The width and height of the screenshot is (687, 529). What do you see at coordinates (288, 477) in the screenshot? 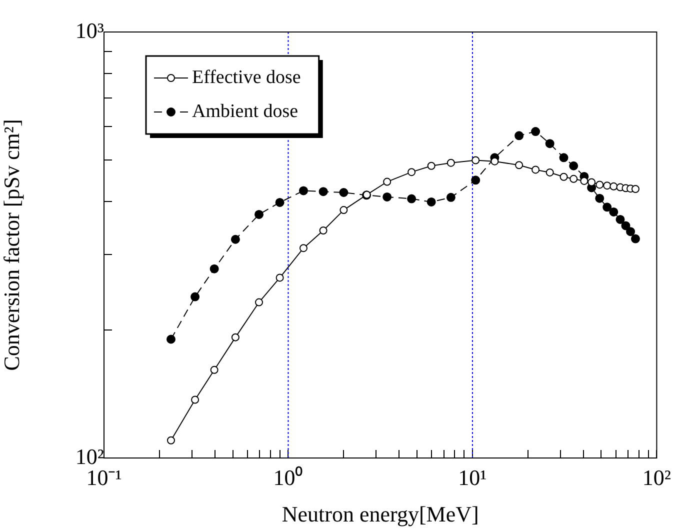
I see `x-tick-label: 10⁰` at bounding box center [288, 477].